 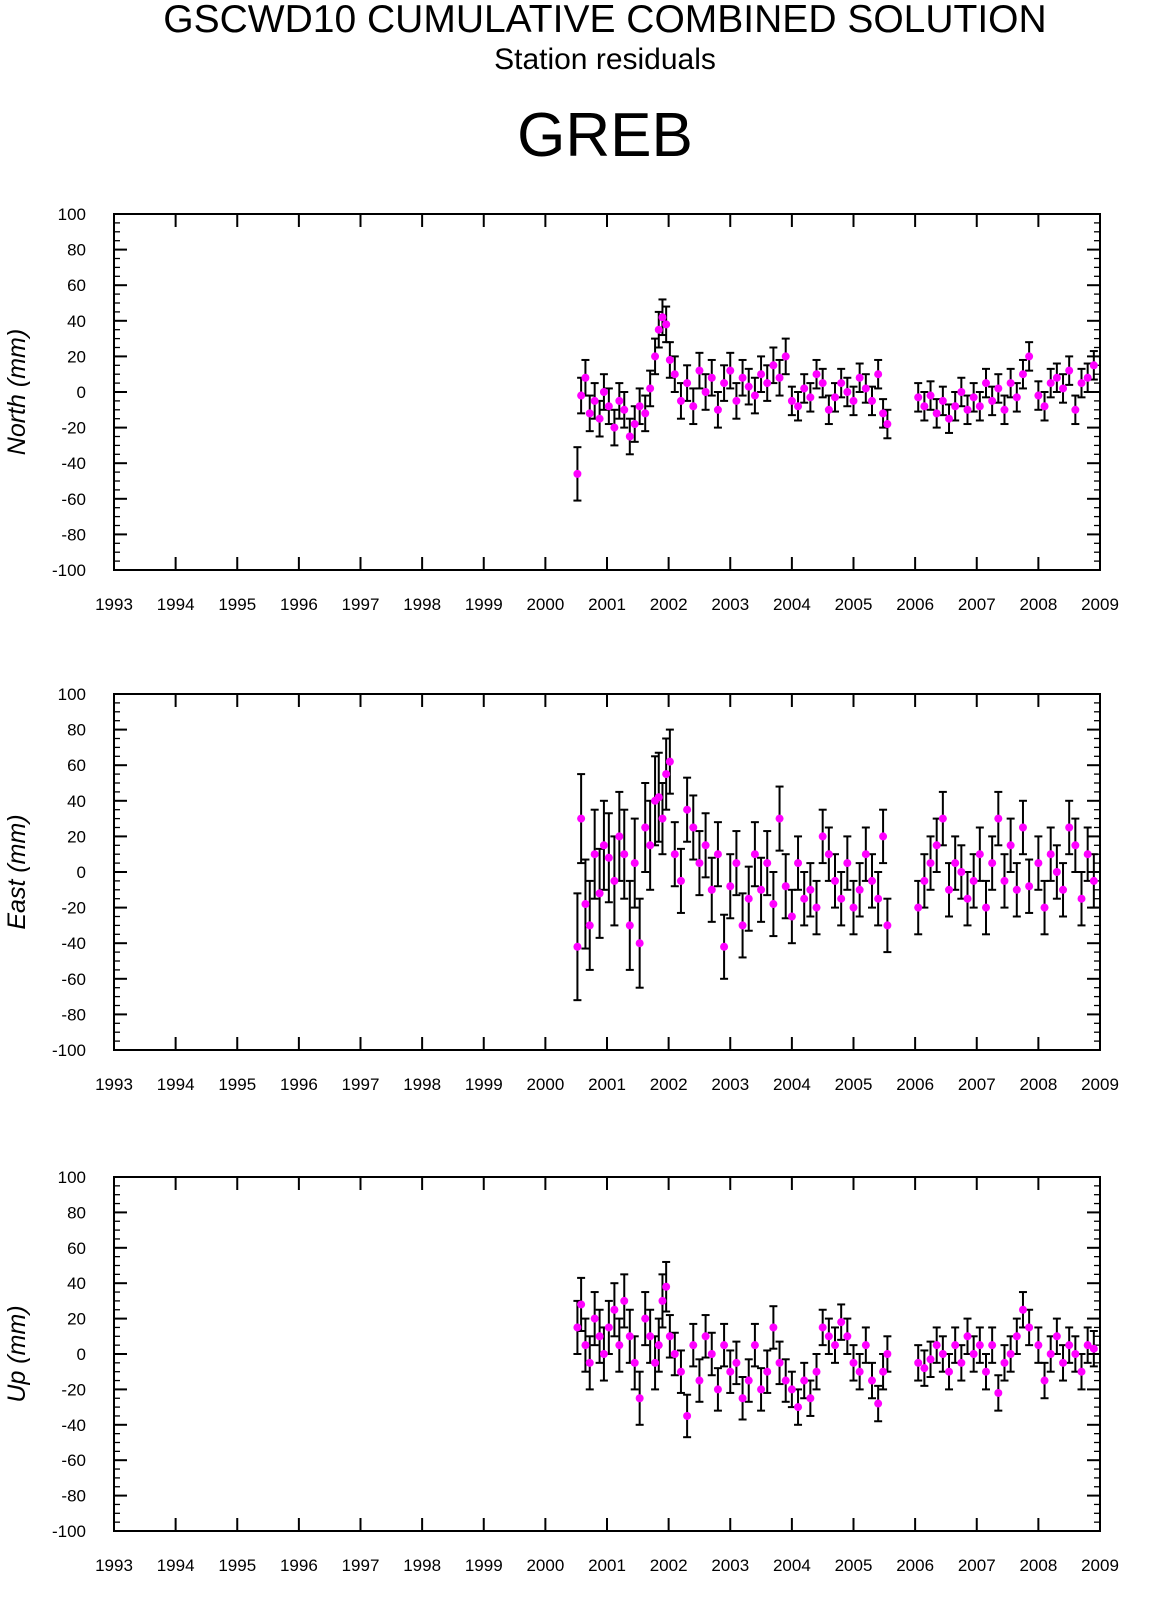 What do you see at coordinates (545, 1565) in the screenshot?
I see `up-xtick-label: 2000` at bounding box center [545, 1565].